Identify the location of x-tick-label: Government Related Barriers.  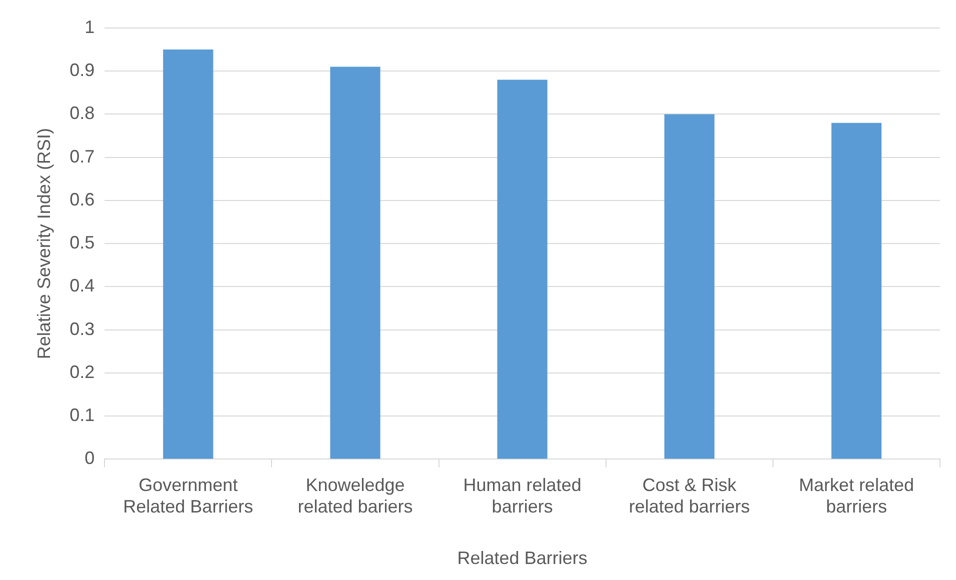
(188, 495).